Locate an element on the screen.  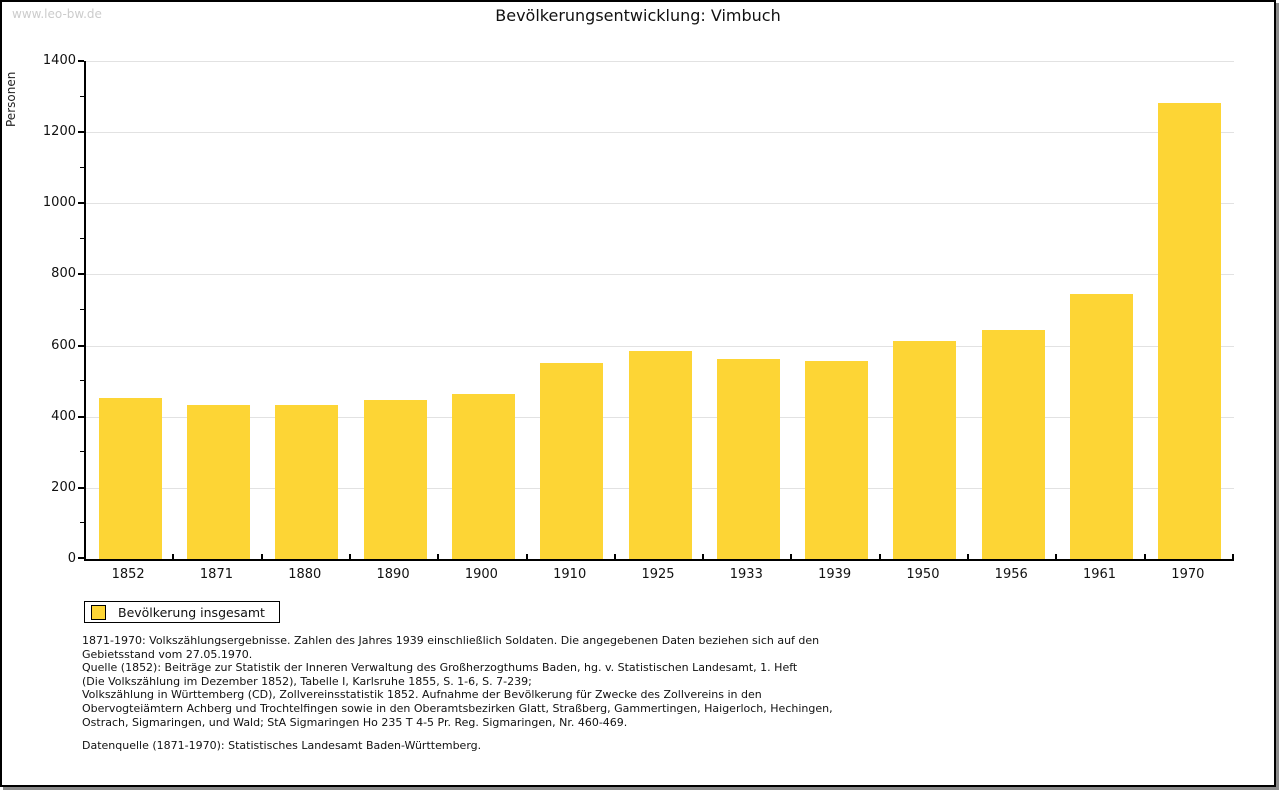
legend: Bevölkerung insgesamt is located at coordinates (182, 612).